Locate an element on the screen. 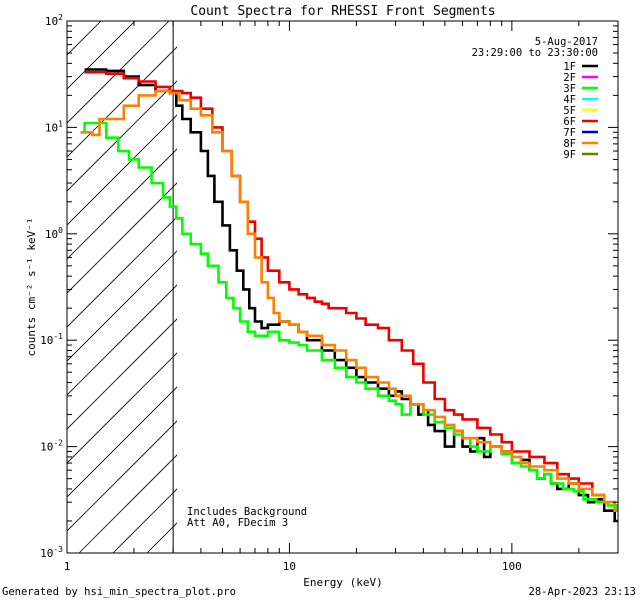 The width and height of the screenshot is (640, 600). legend-label: 4F is located at coordinates (569, 100).